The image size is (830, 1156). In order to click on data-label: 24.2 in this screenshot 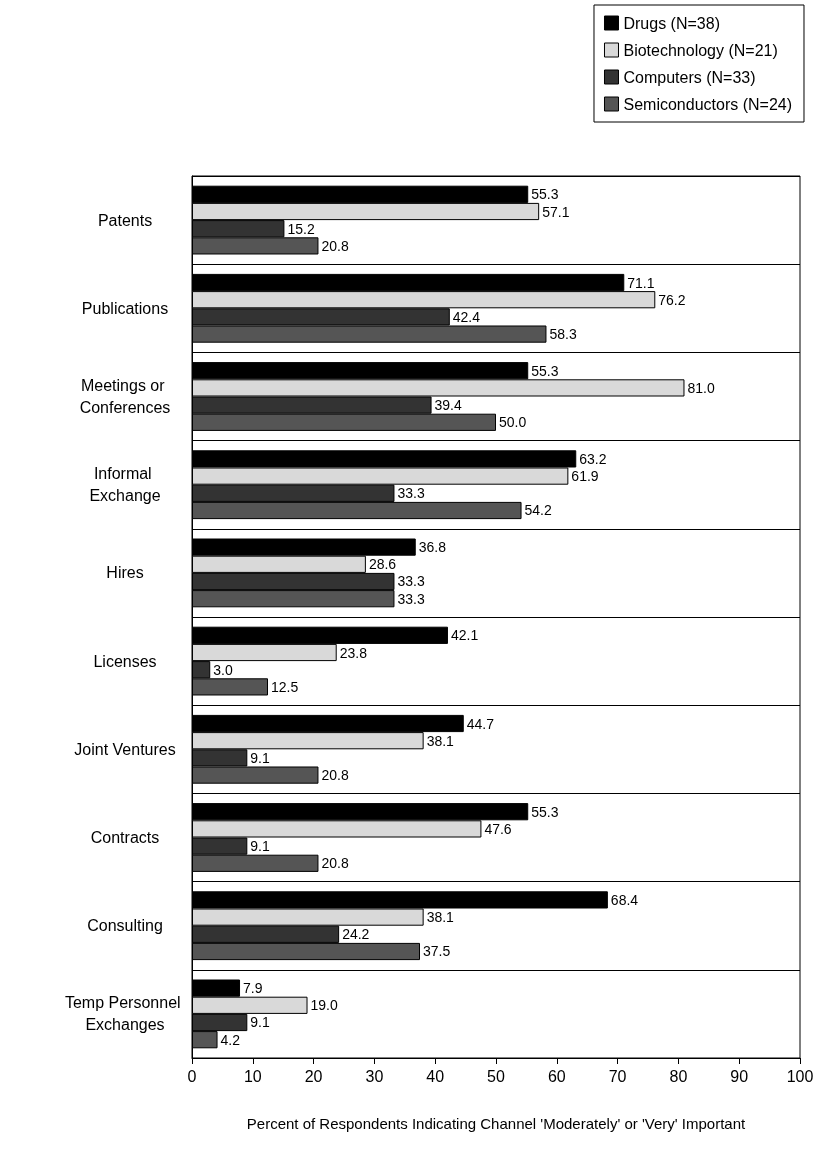, I will do `click(356, 934)`.